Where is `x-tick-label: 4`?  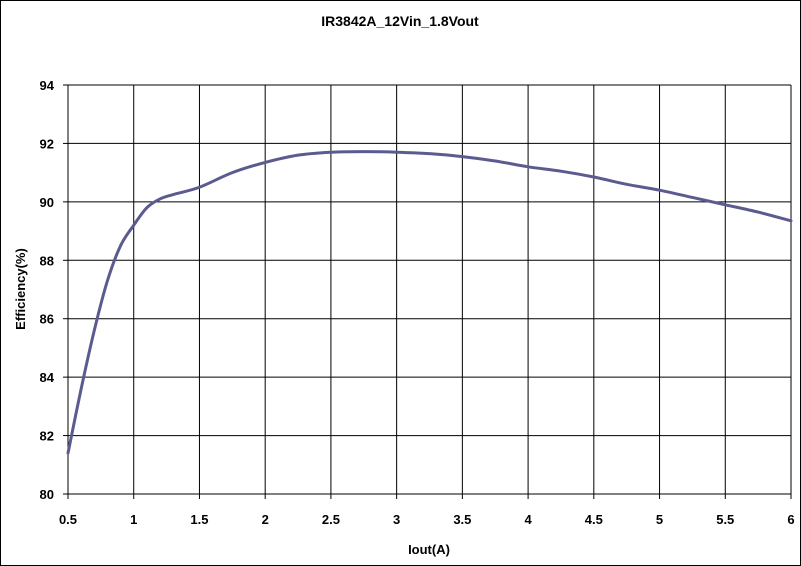
x-tick-label: 4 is located at coordinates (528, 519).